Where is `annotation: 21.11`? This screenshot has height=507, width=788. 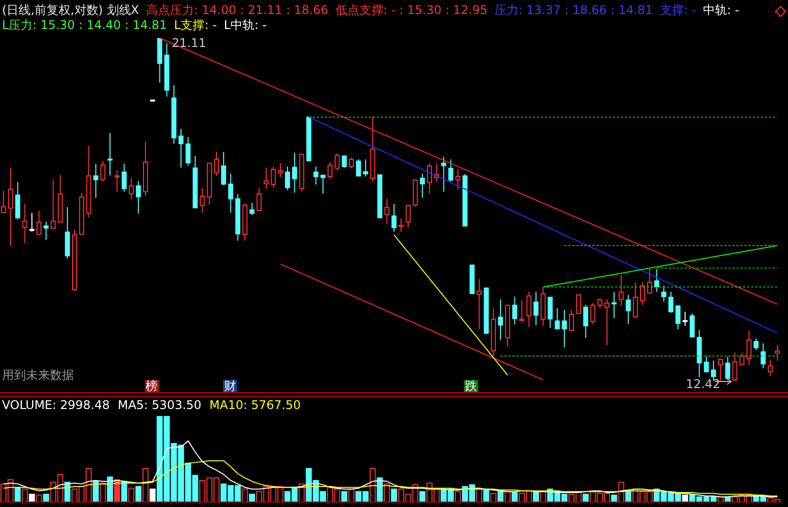
annotation: 21.11 is located at coordinates (189, 43).